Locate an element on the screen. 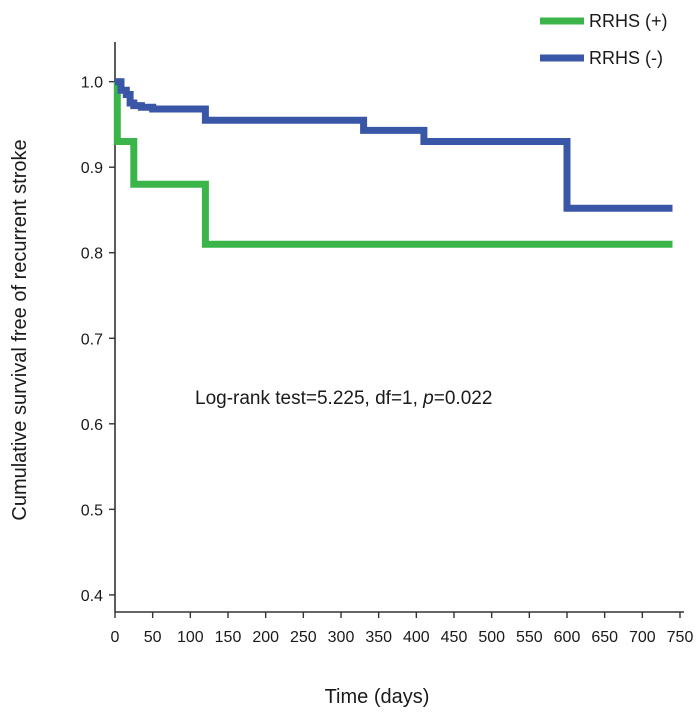 The image size is (697, 715). x-tick-label: 450 is located at coordinates (454, 637).